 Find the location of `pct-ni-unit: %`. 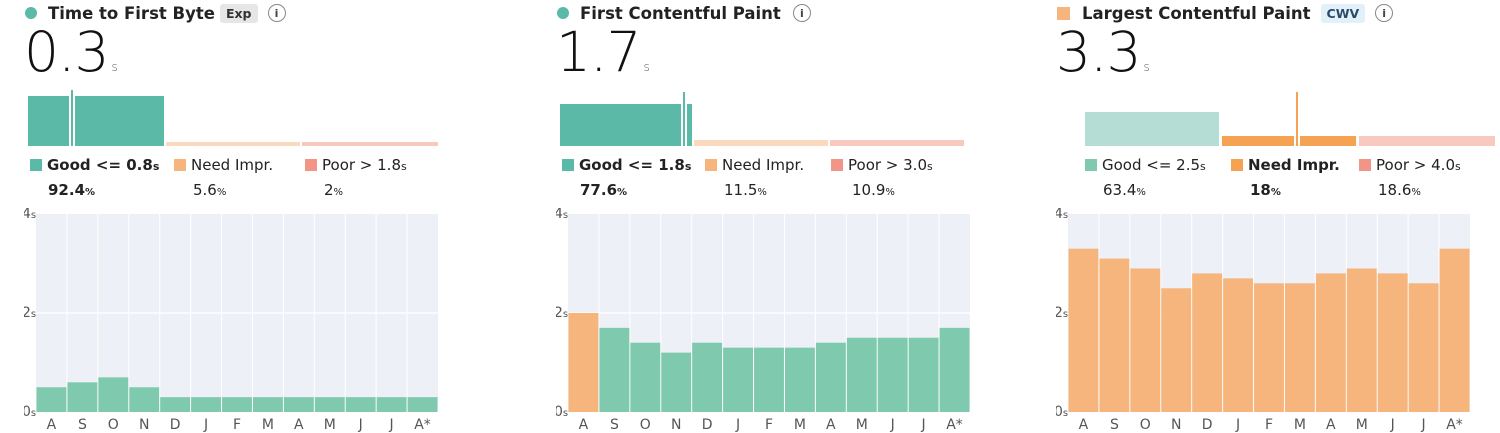

pct-ni-unit: % is located at coordinates (762, 192).